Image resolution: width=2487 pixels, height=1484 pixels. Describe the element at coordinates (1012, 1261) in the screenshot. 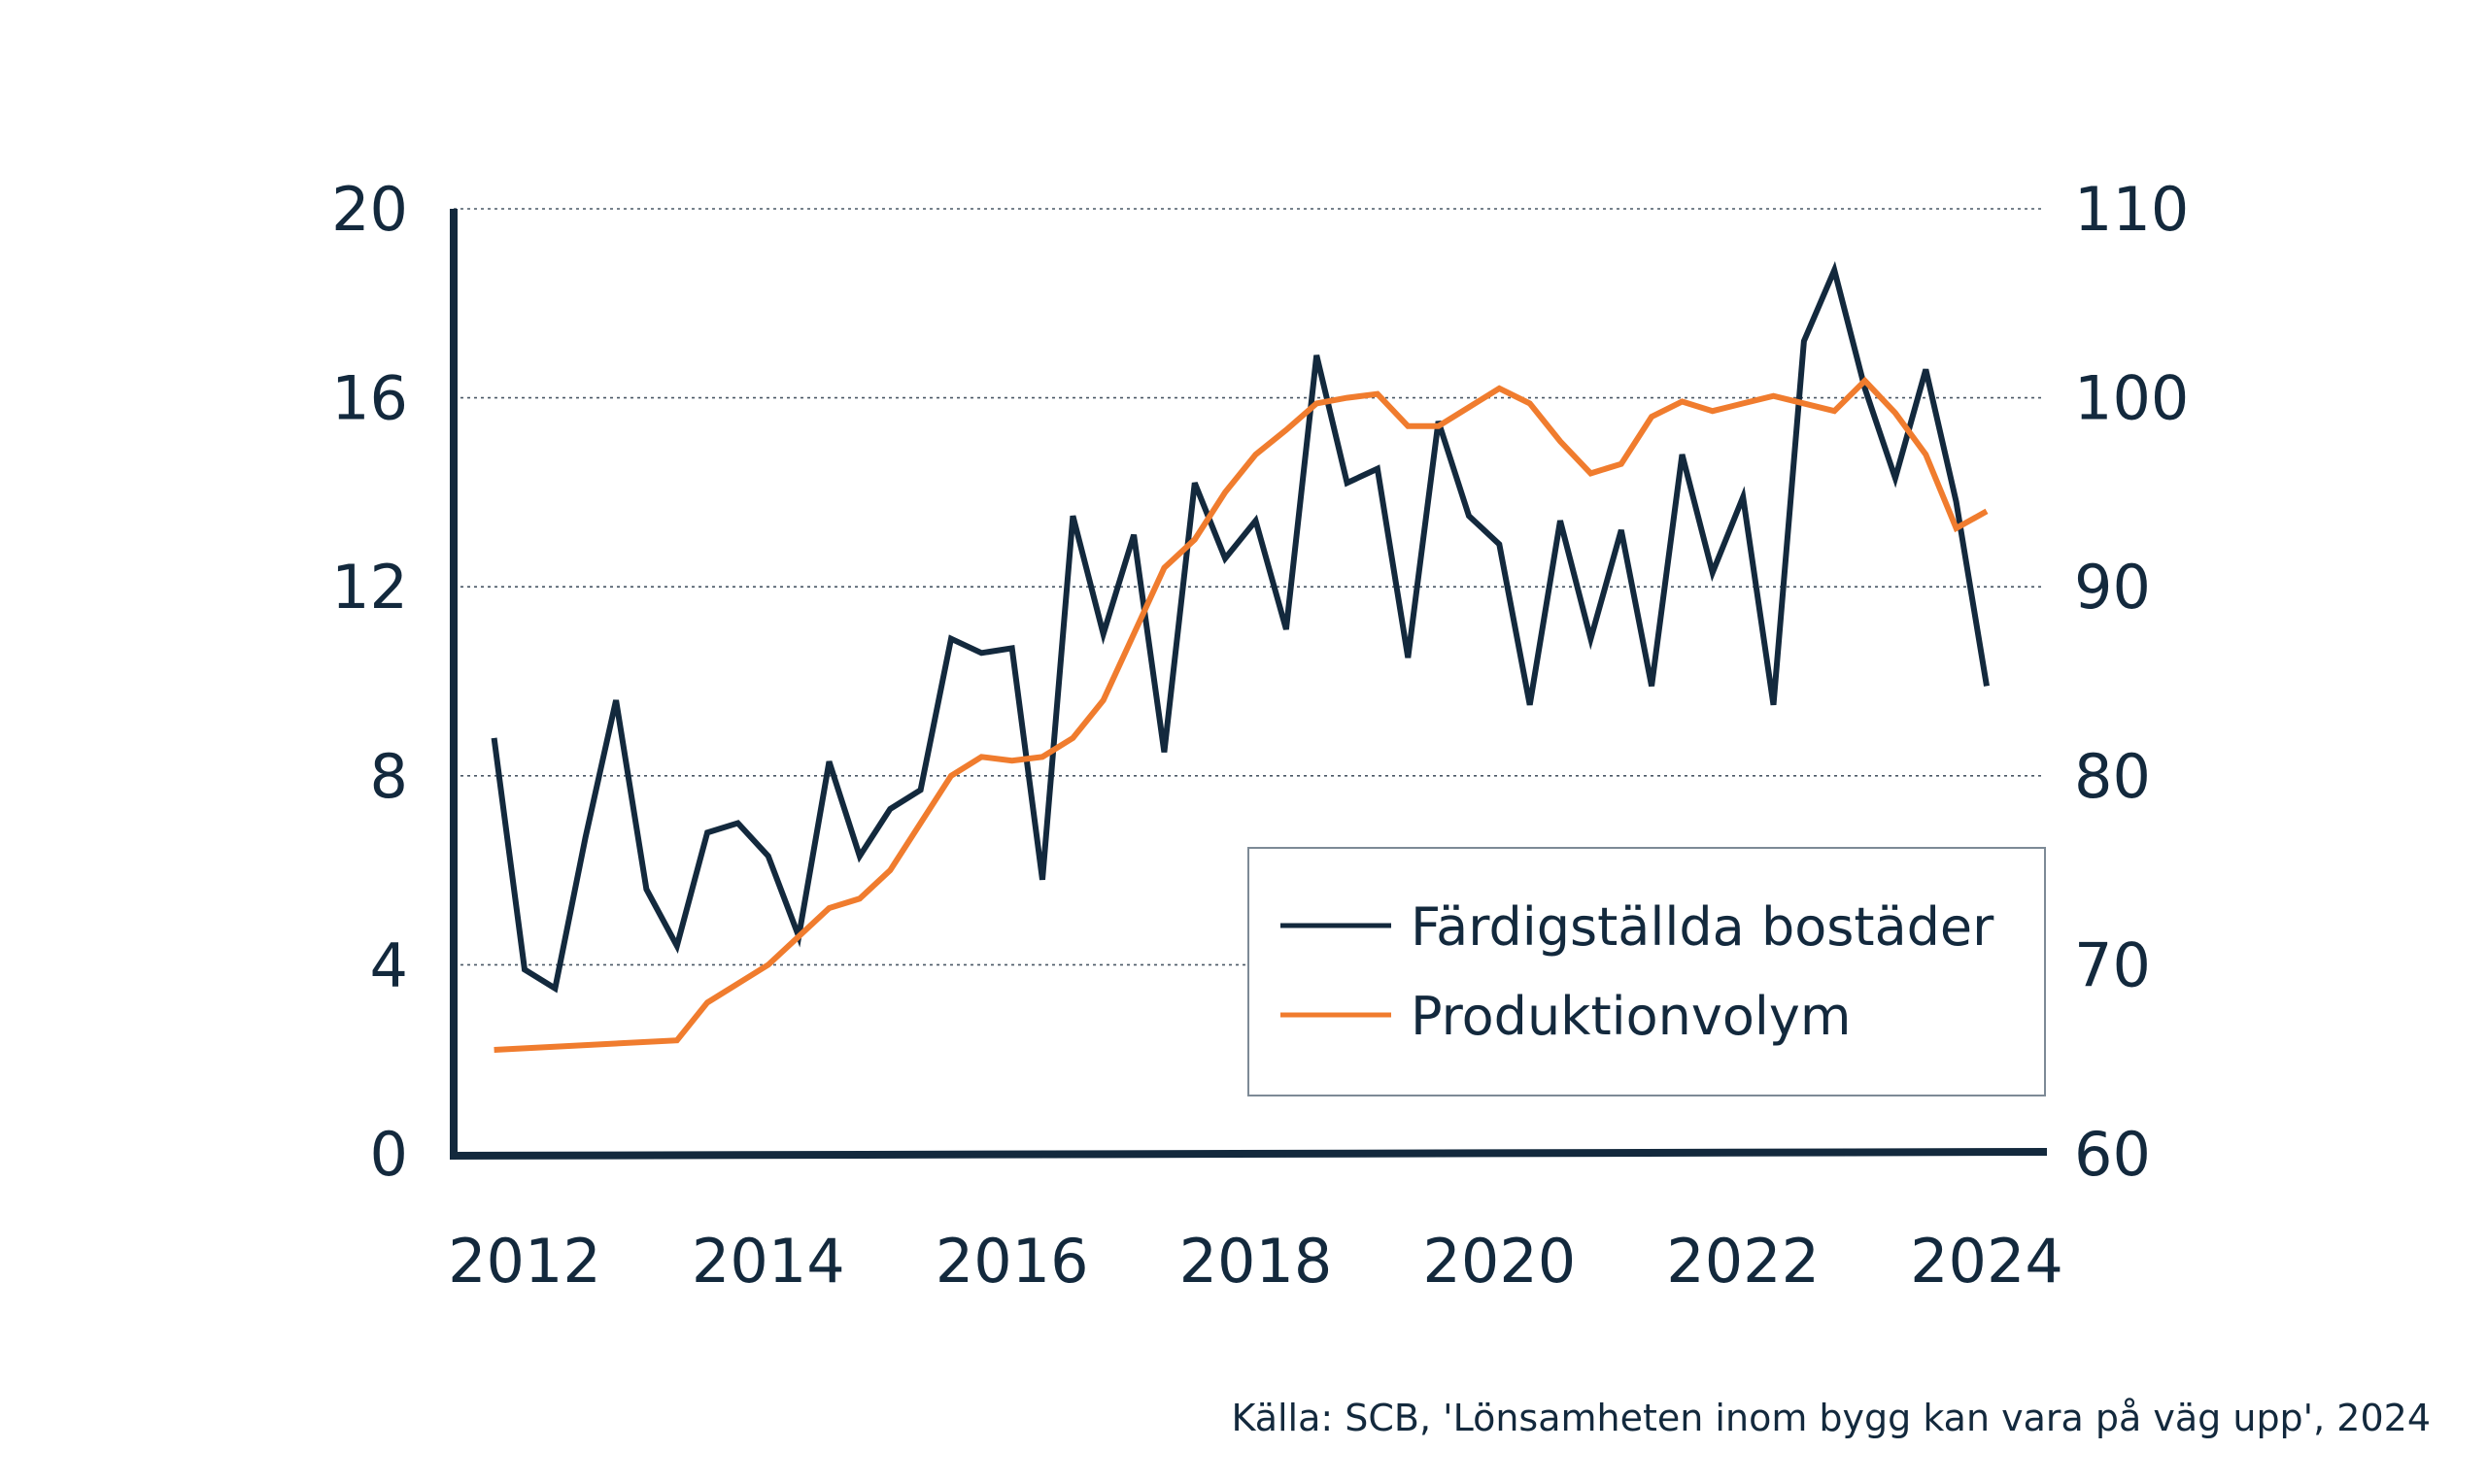

I see `x-tick-label: 2016` at that location.